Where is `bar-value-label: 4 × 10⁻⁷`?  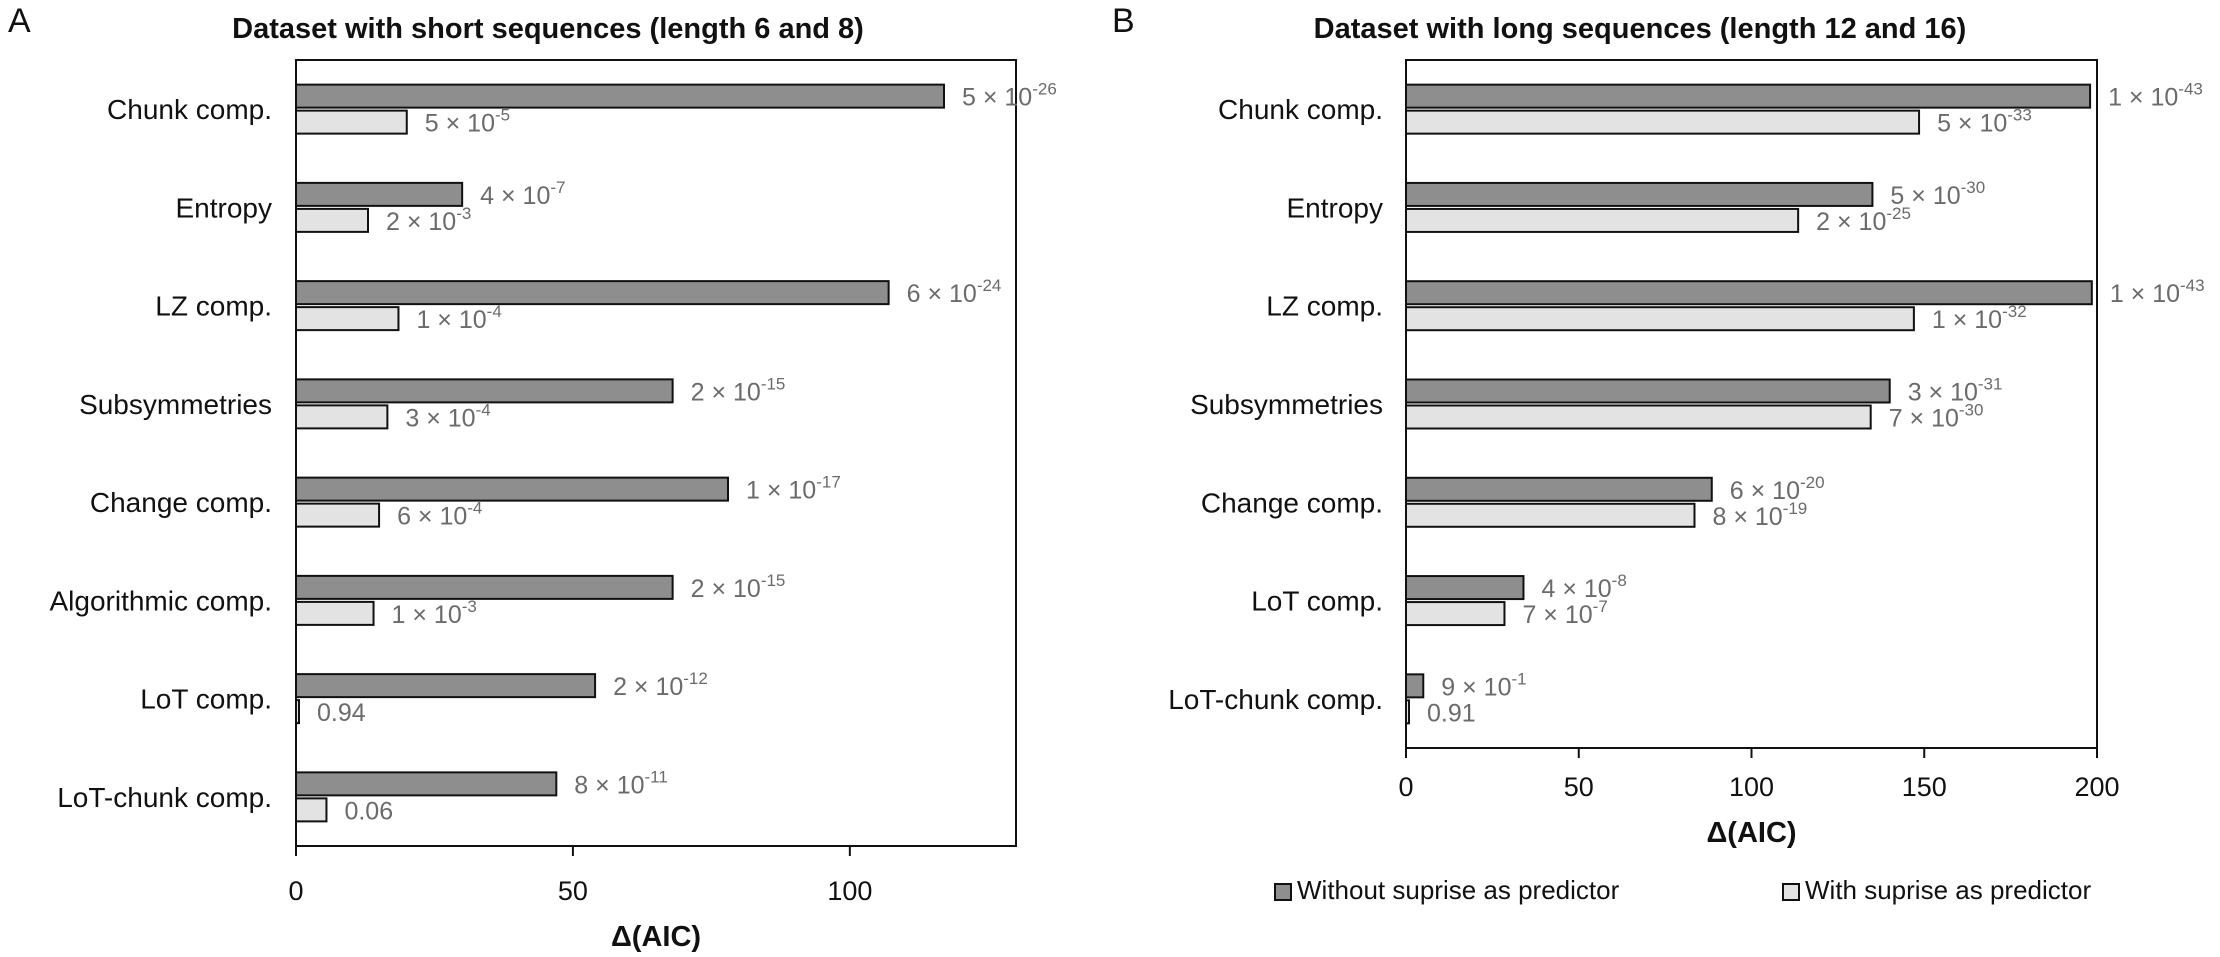 bar-value-label: 4 × 10⁻⁷ is located at coordinates (522, 194).